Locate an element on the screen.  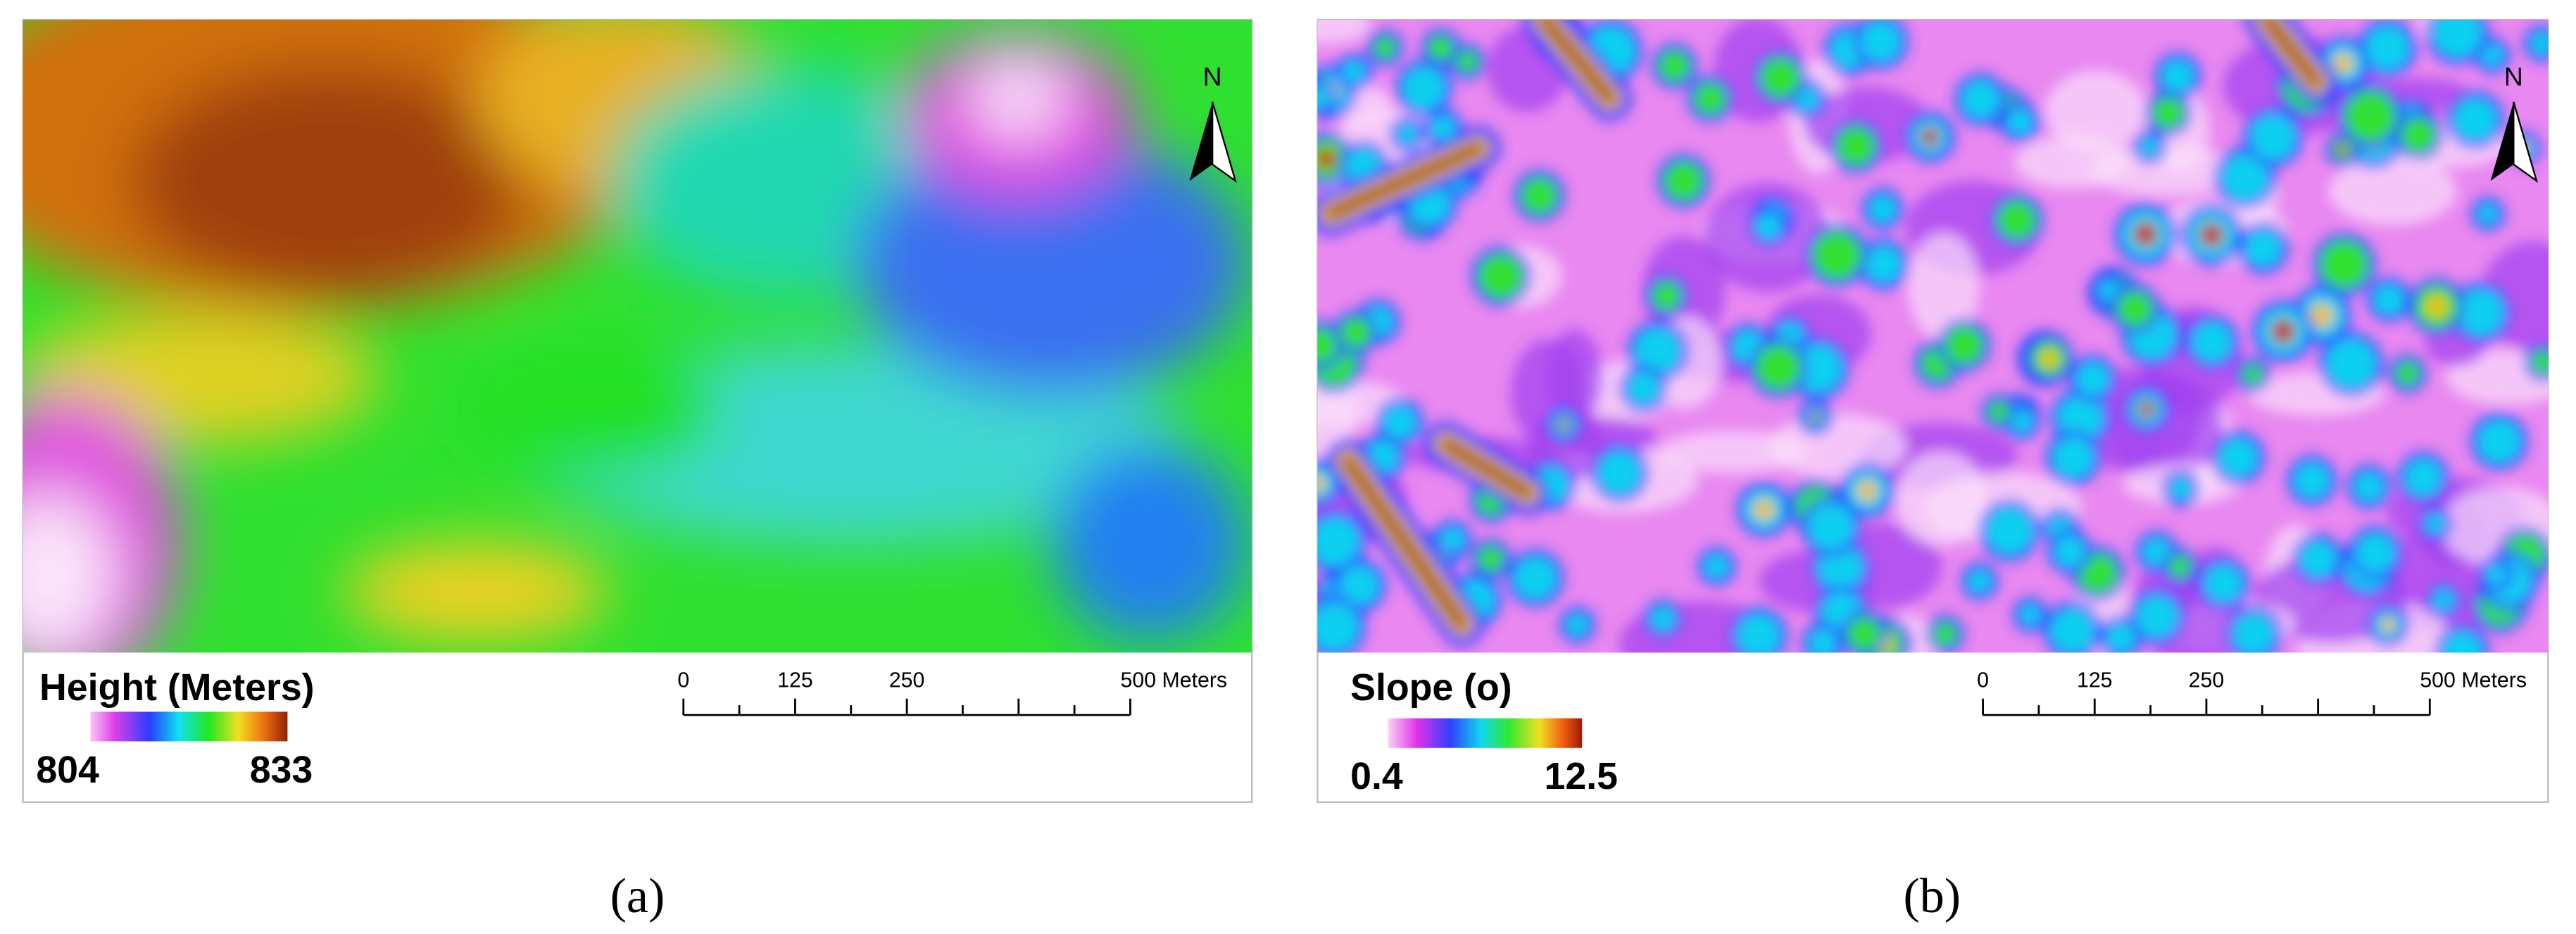
color-bar is located at coordinates (1486, 733).